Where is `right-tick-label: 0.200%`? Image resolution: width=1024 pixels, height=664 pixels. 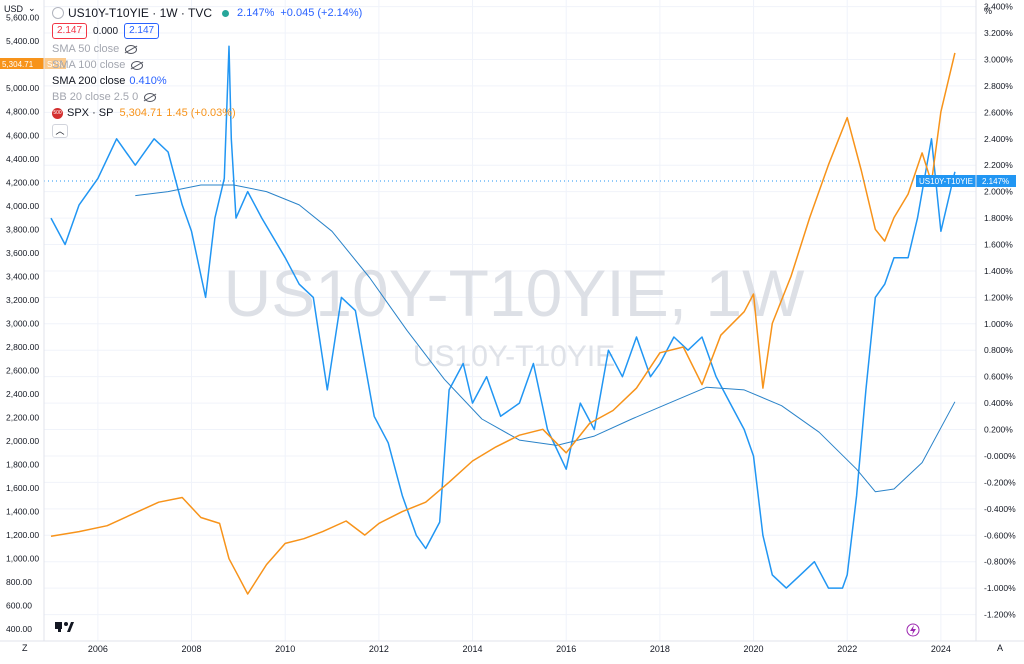
right-tick-label: 0.200% is located at coordinates (998, 430).